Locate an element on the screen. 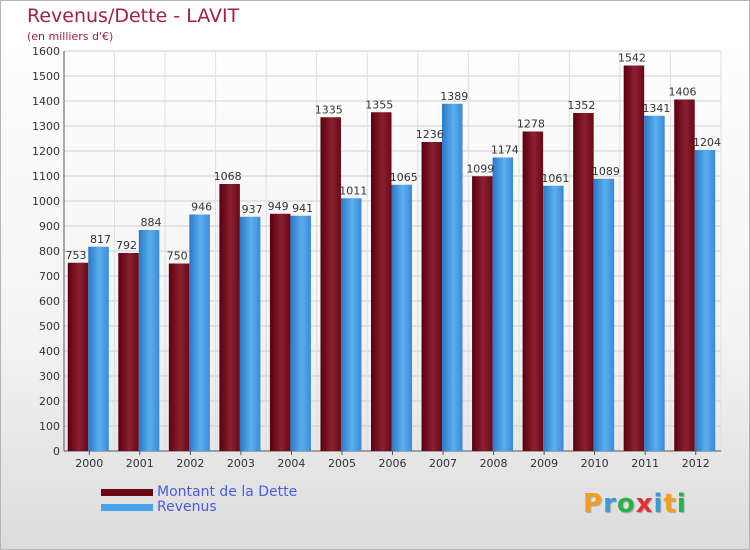  y-tick-label: 1400 is located at coordinates (46, 101).